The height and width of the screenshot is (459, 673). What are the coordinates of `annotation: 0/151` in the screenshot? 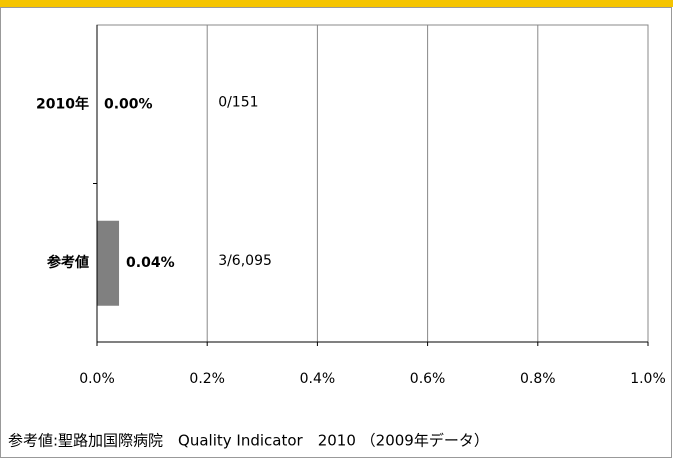 It's located at (238, 102).